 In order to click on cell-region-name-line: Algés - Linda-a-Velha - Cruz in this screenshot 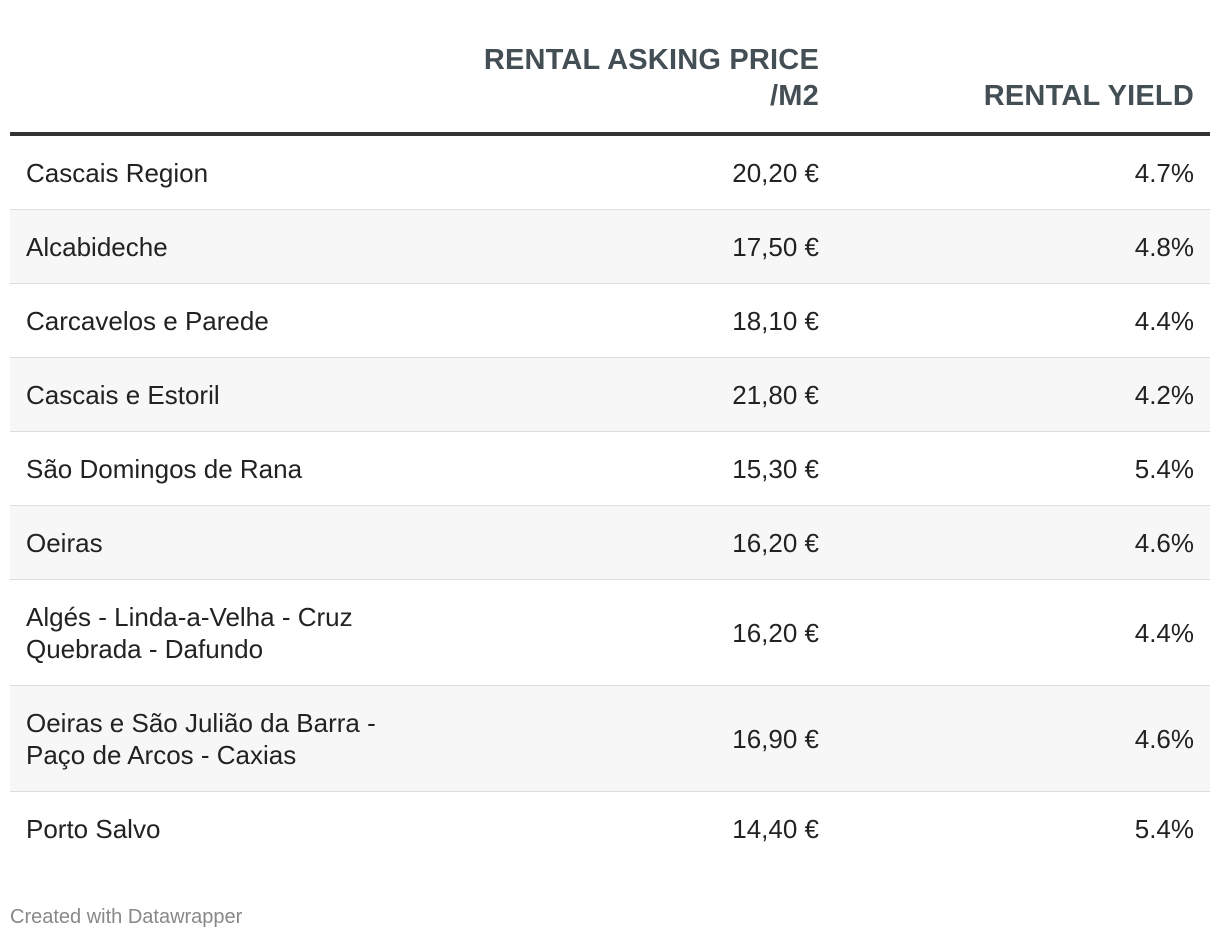, I will do `click(189, 616)`.